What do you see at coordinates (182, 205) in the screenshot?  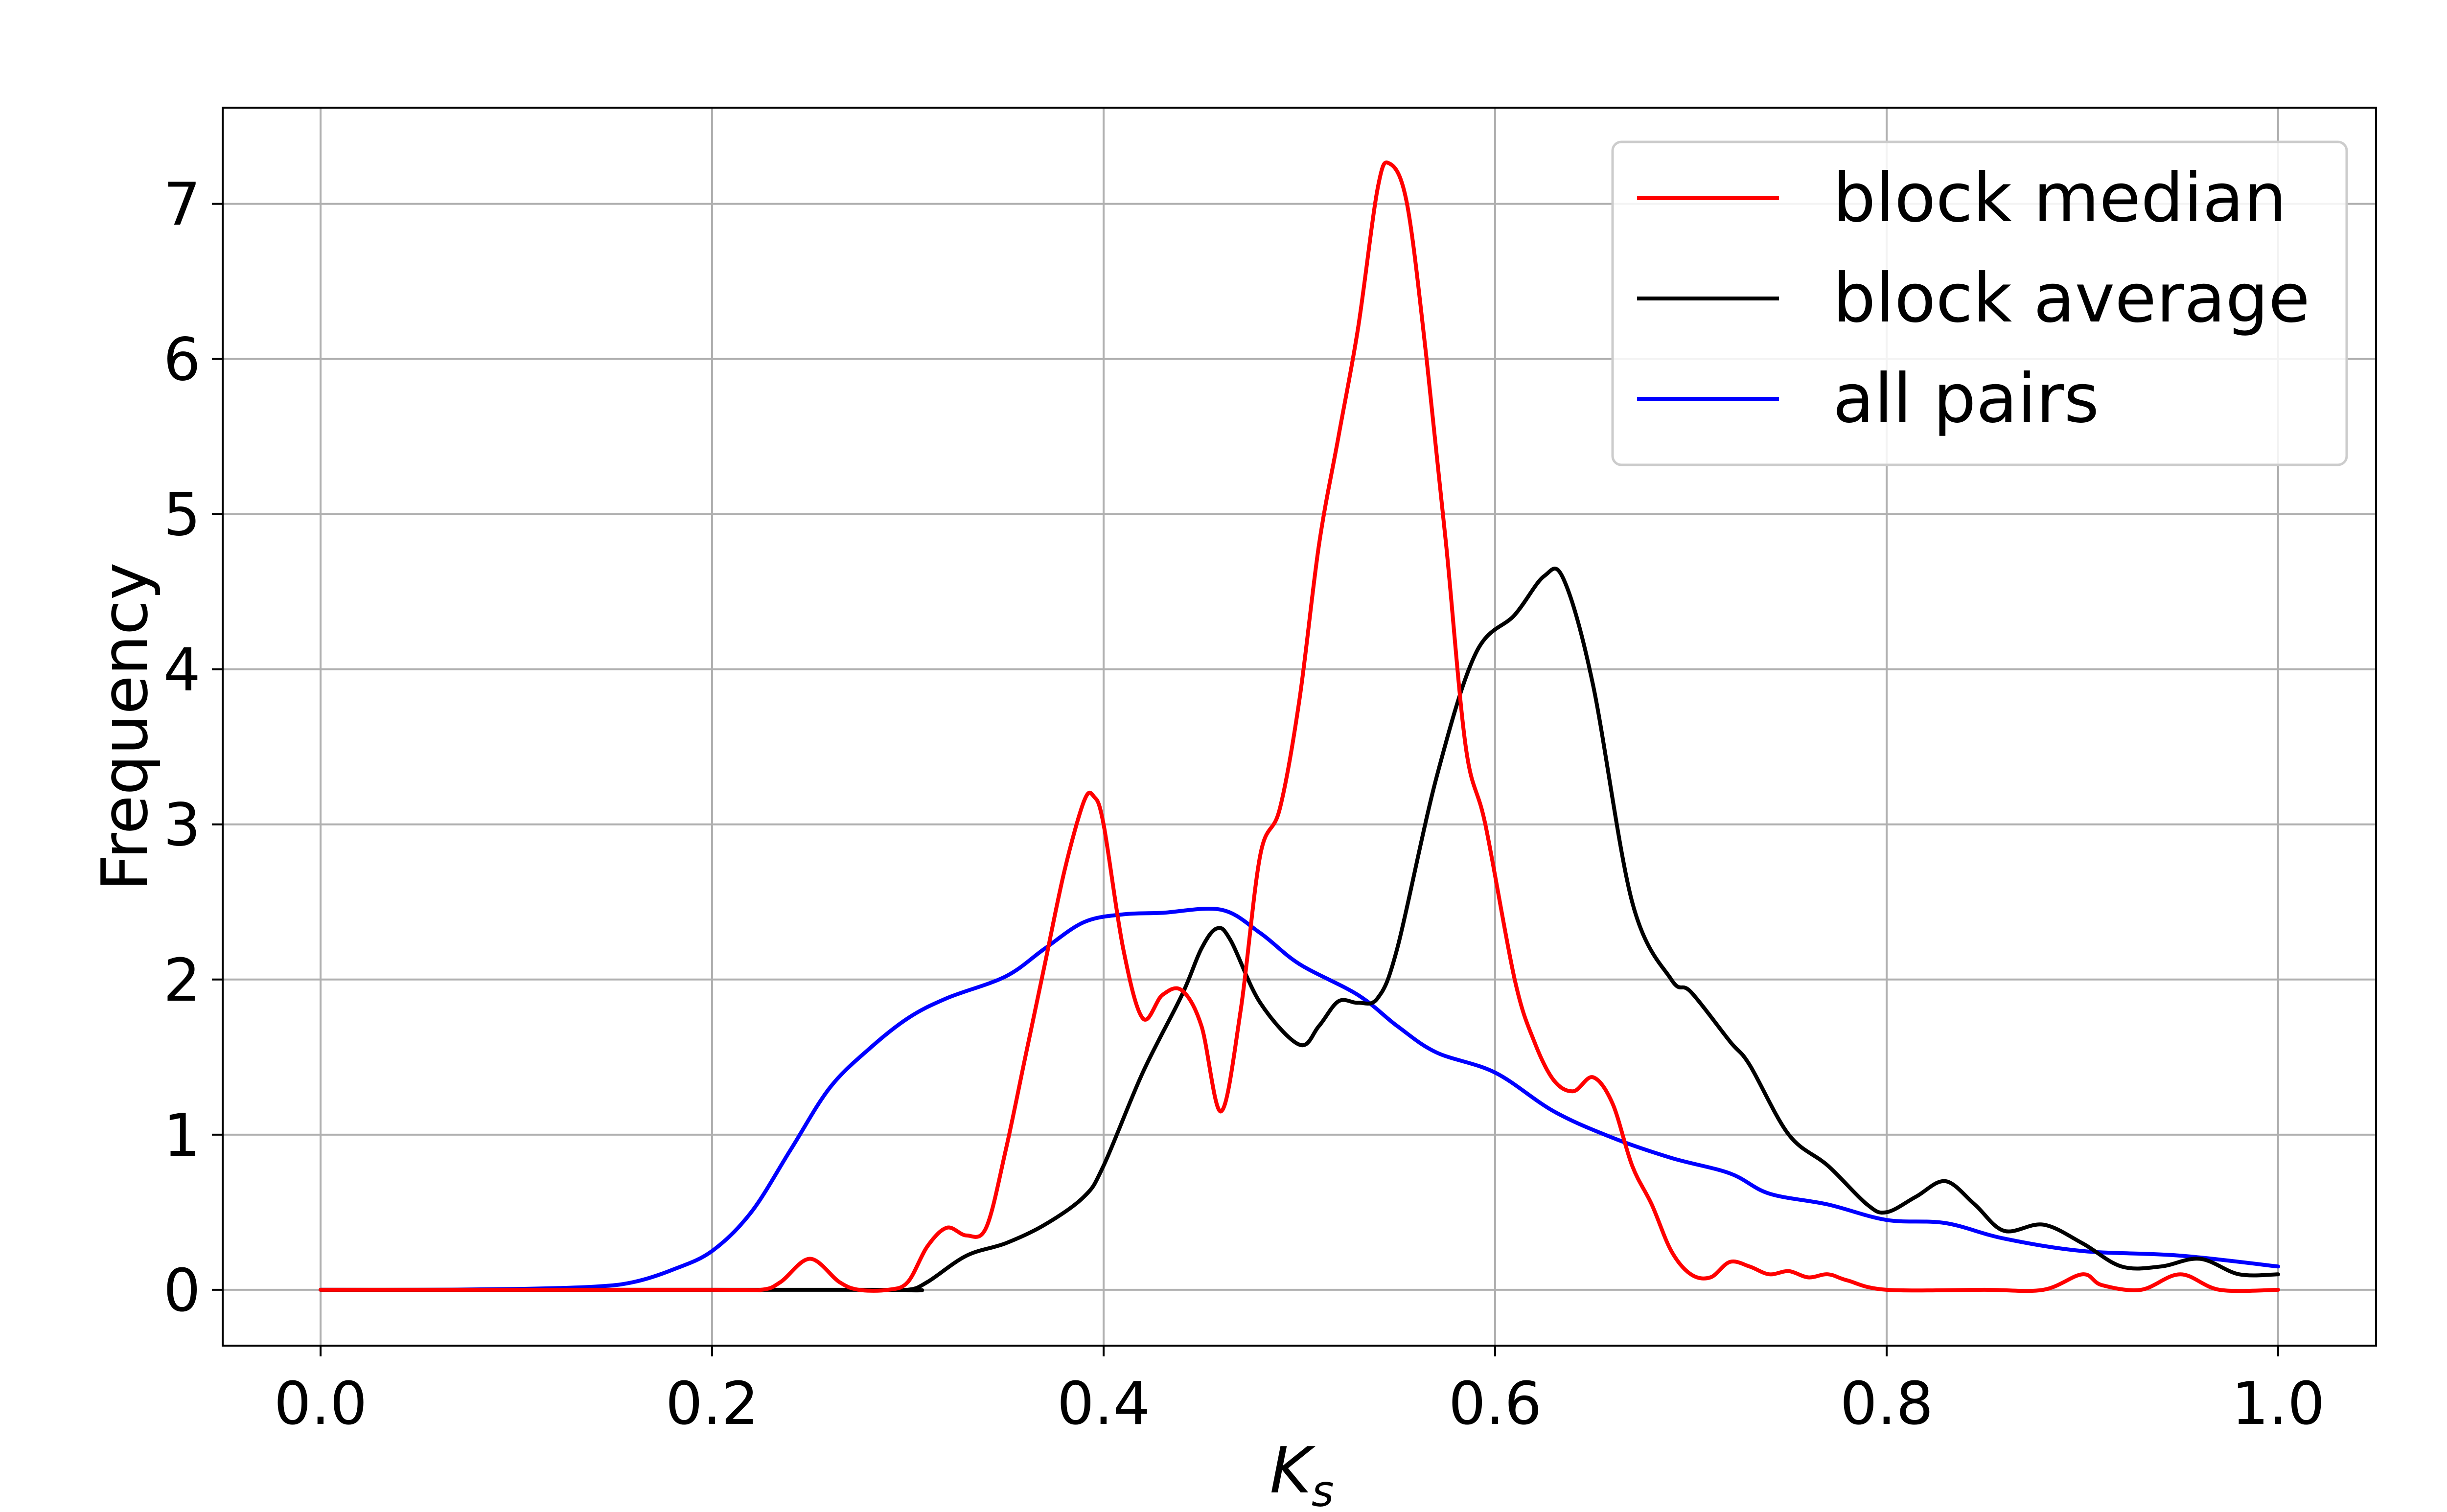 I see `y-tick-label: 7` at bounding box center [182, 205].